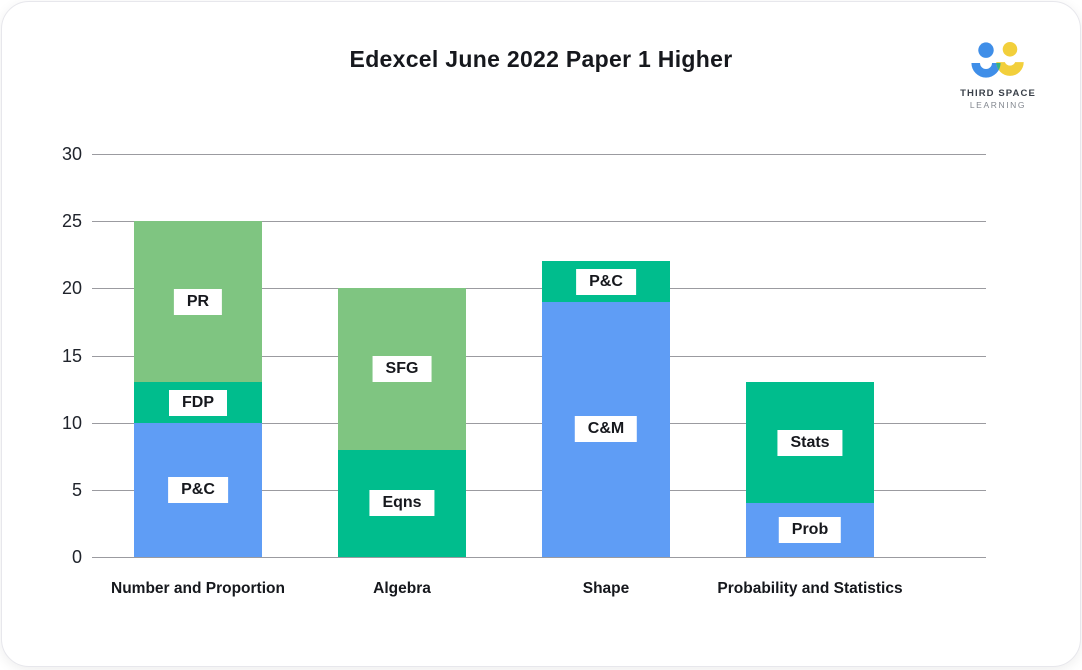 The width and height of the screenshot is (1082, 670). Describe the element at coordinates (71, 154) in the screenshot. I see `y-axis-tick-30: 30` at that location.